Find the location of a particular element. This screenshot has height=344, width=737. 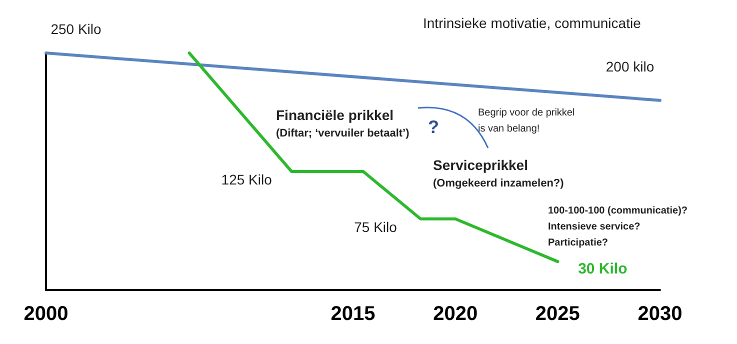

annotation: Financiële prikkel is located at coordinates (335, 115).